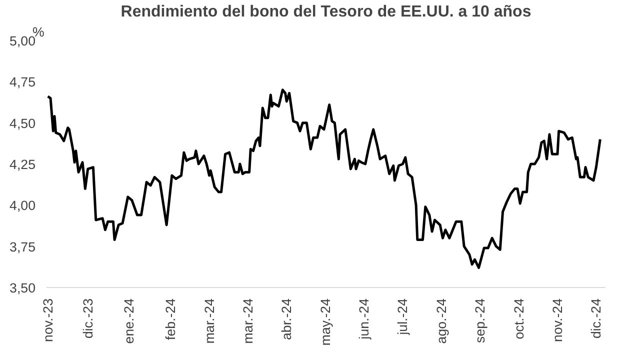  What do you see at coordinates (441, 321) in the screenshot?
I see `x-tick-label: ago.-24` at bounding box center [441, 321].